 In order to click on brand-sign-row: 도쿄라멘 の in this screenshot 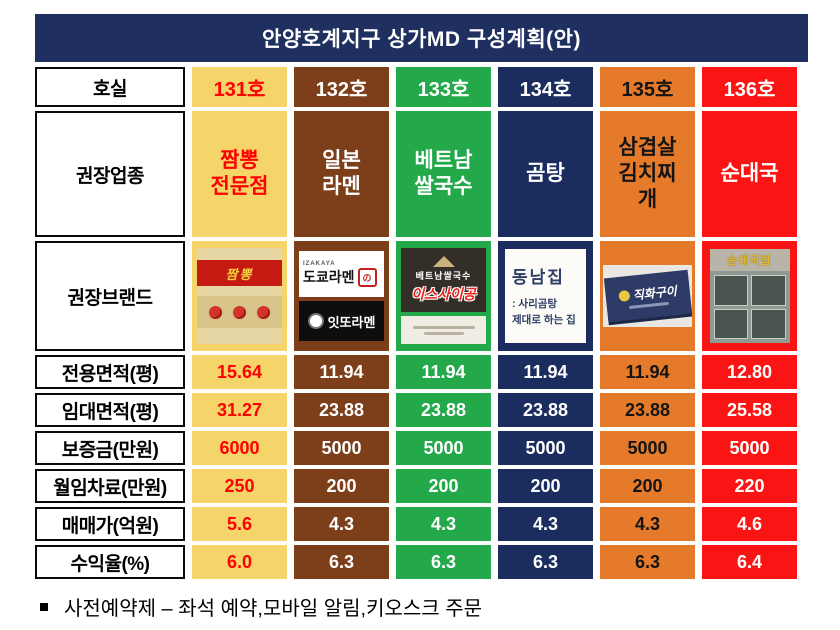, I will do `click(340, 277)`.